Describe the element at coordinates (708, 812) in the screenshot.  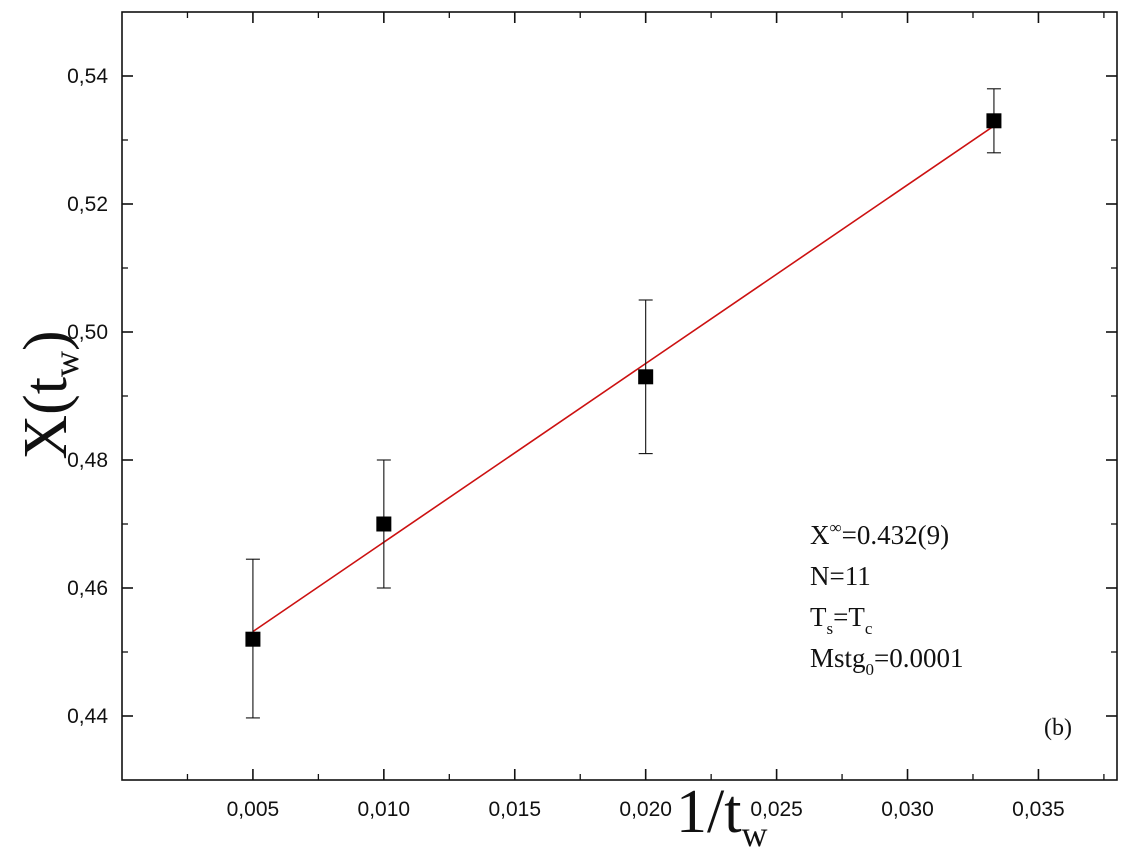
I see `x-axis-title-main: 1/t` at that location.